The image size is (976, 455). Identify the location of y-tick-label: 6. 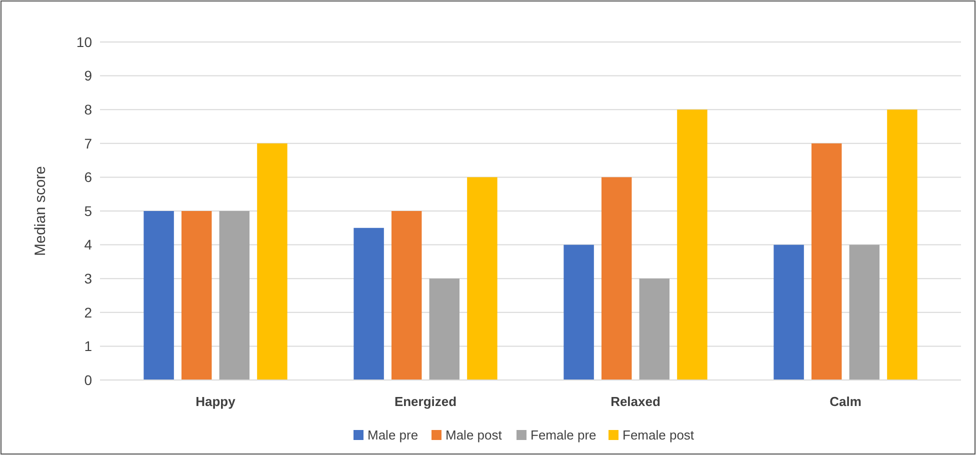
(88, 177).